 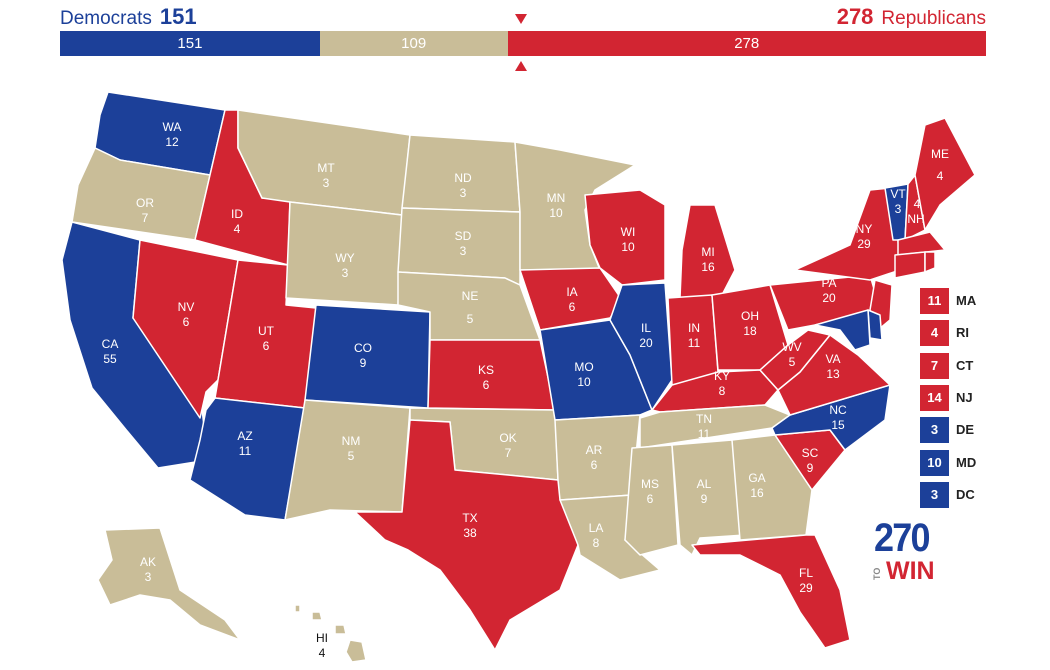 What do you see at coordinates (367, 356) in the screenshot?
I see `state-CO` at bounding box center [367, 356].